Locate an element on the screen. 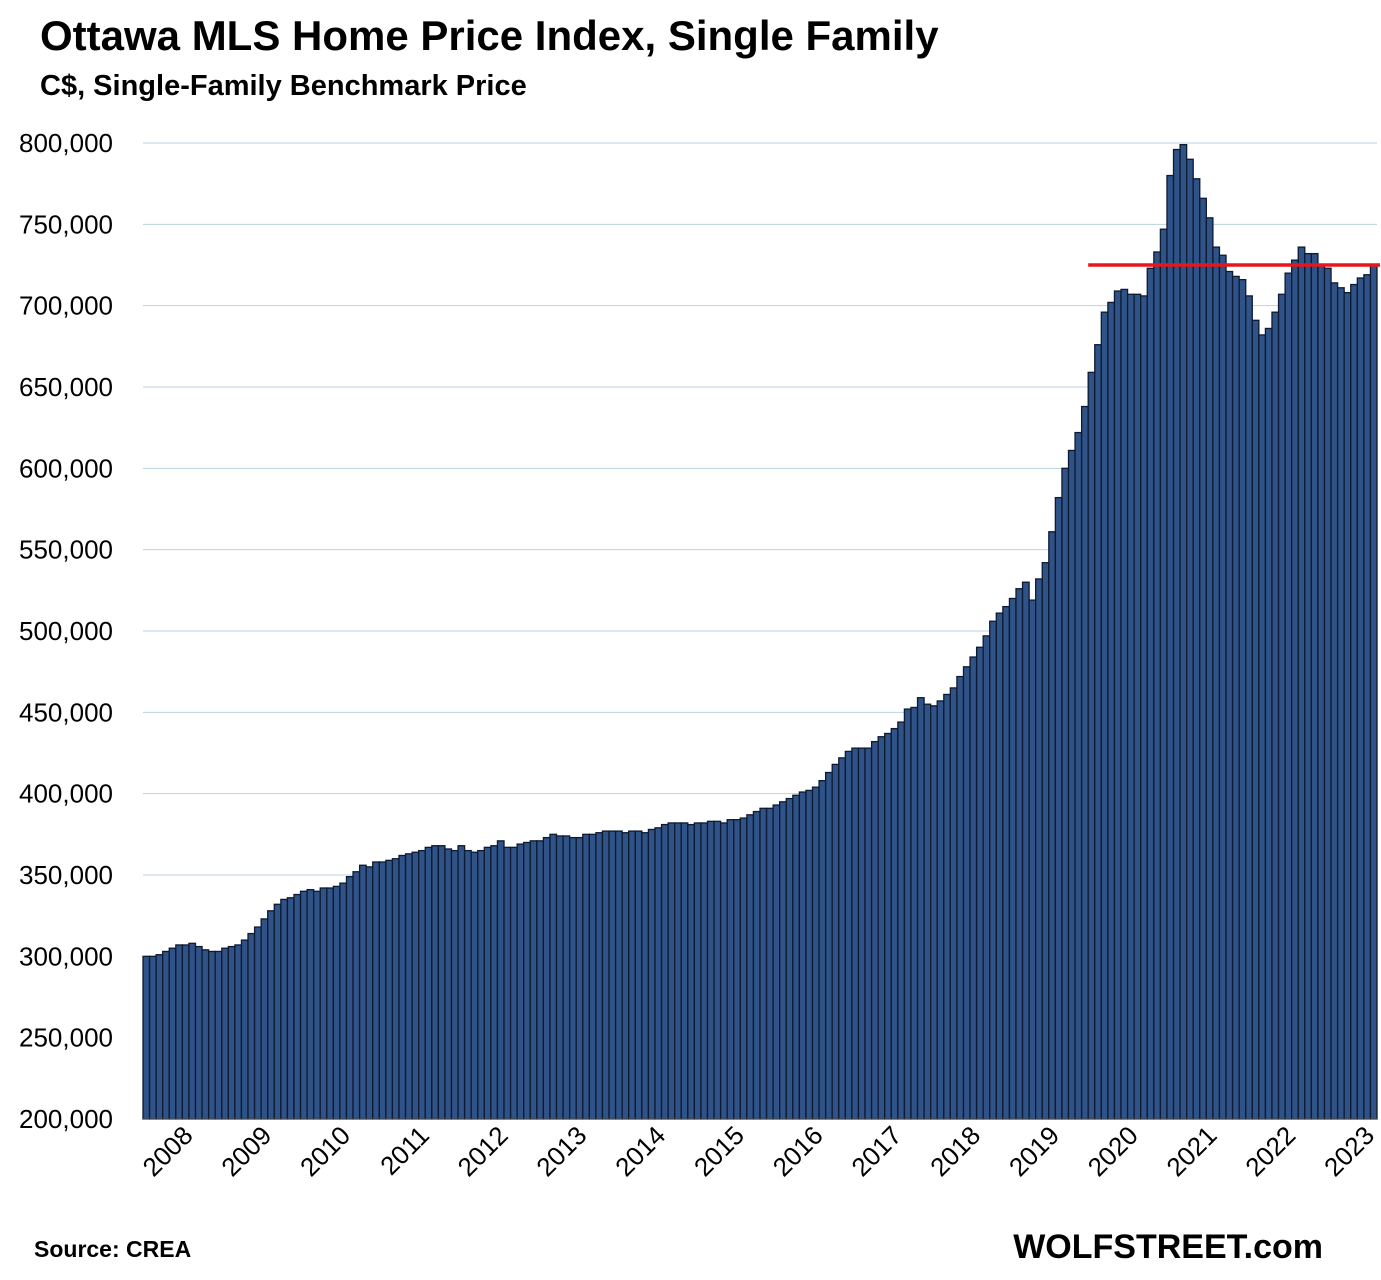  x-tick-label: 2019 is located at coordinates (1034, 1151).